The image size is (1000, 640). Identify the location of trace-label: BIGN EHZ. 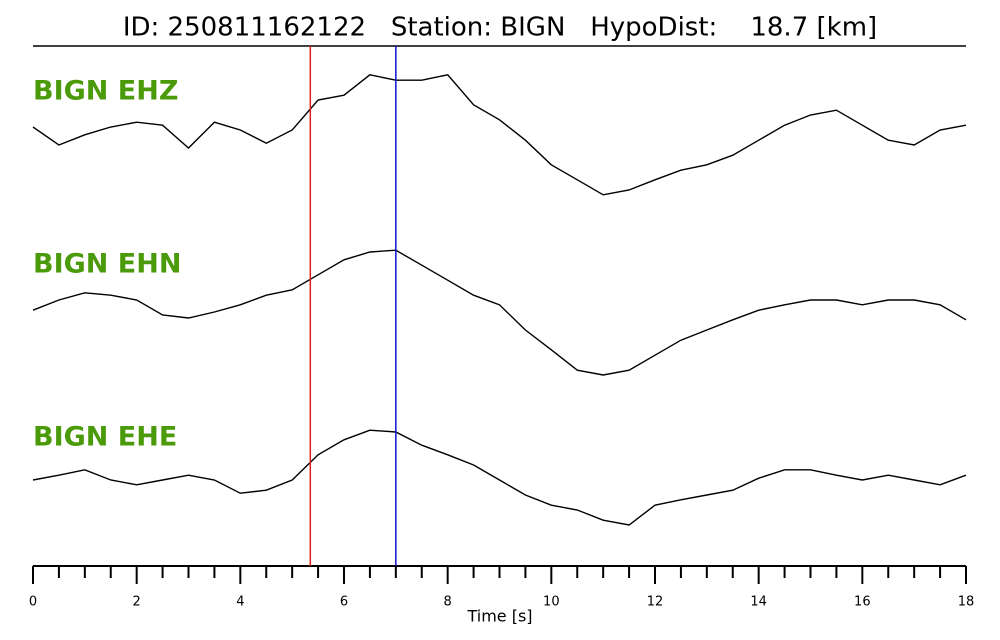
(105, 91).